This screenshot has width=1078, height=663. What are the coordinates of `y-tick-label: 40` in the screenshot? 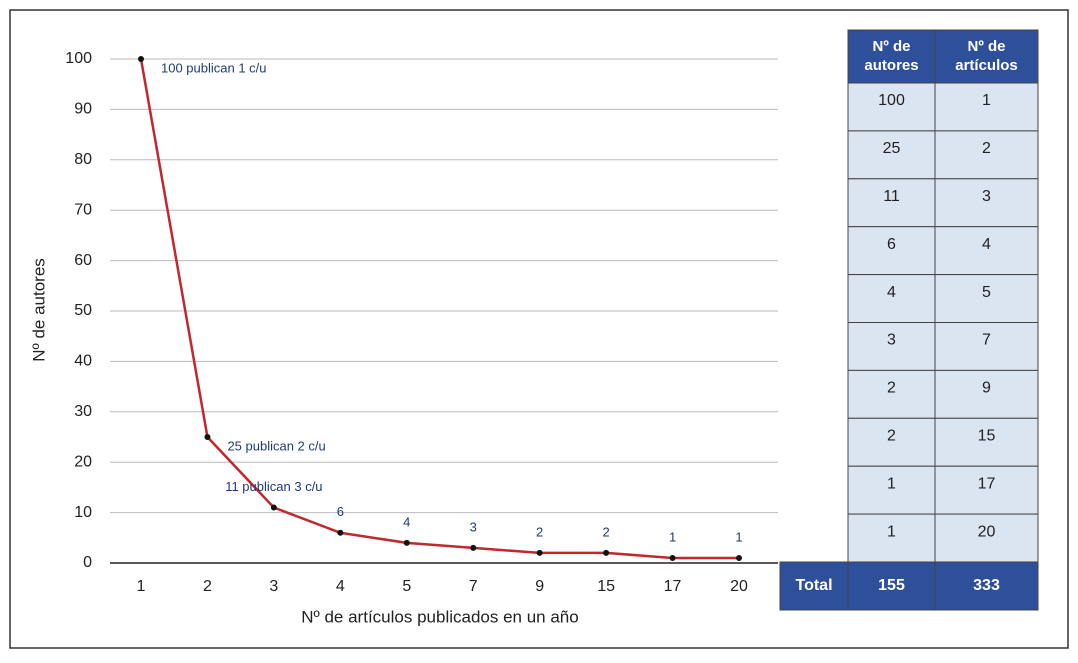 It's located at (83, 361).